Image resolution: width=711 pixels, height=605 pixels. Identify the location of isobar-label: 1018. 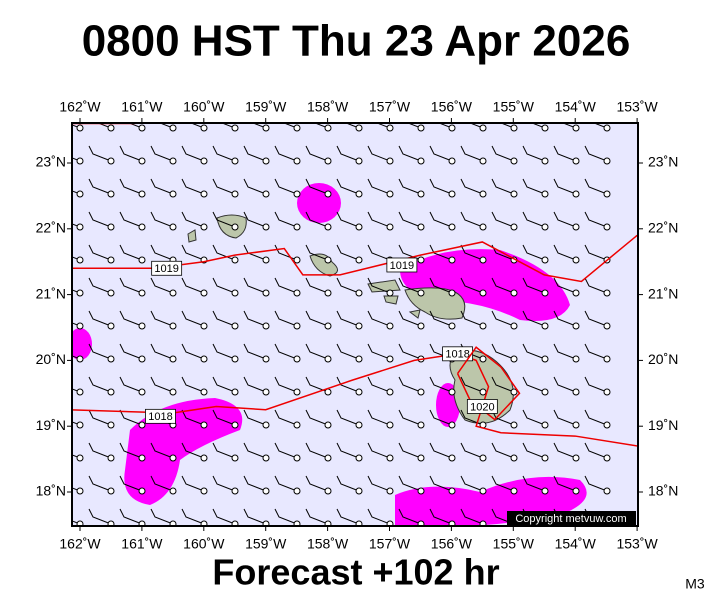
(160, 417).